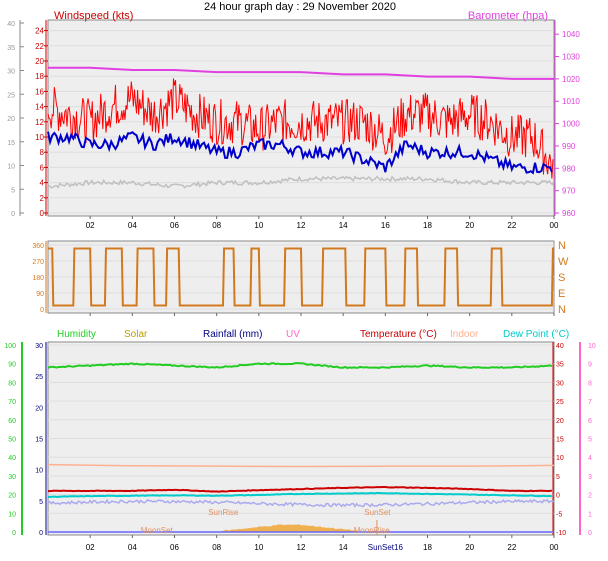 The height and width of the screenshot is (561, 608). I want to click on barometer-label: Barometer (hpa), so click(508, 16).